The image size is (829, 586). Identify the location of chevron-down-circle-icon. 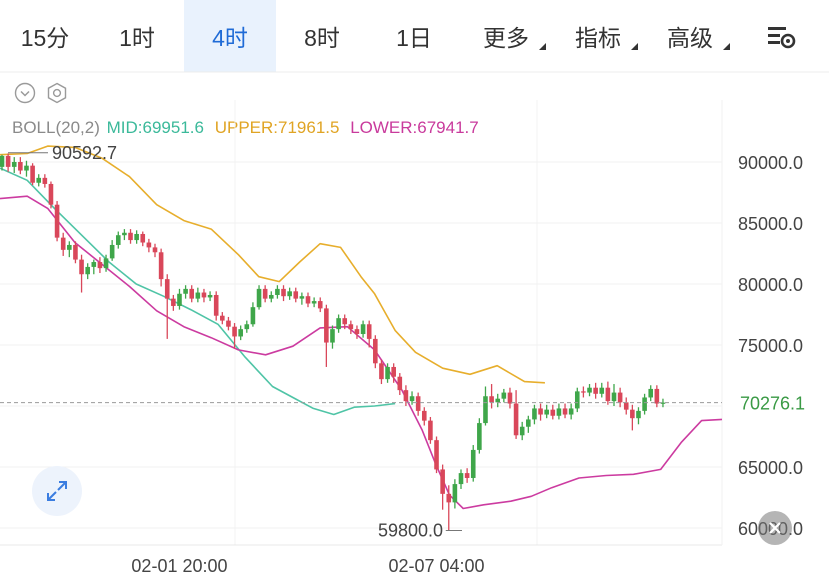
(25, 93).